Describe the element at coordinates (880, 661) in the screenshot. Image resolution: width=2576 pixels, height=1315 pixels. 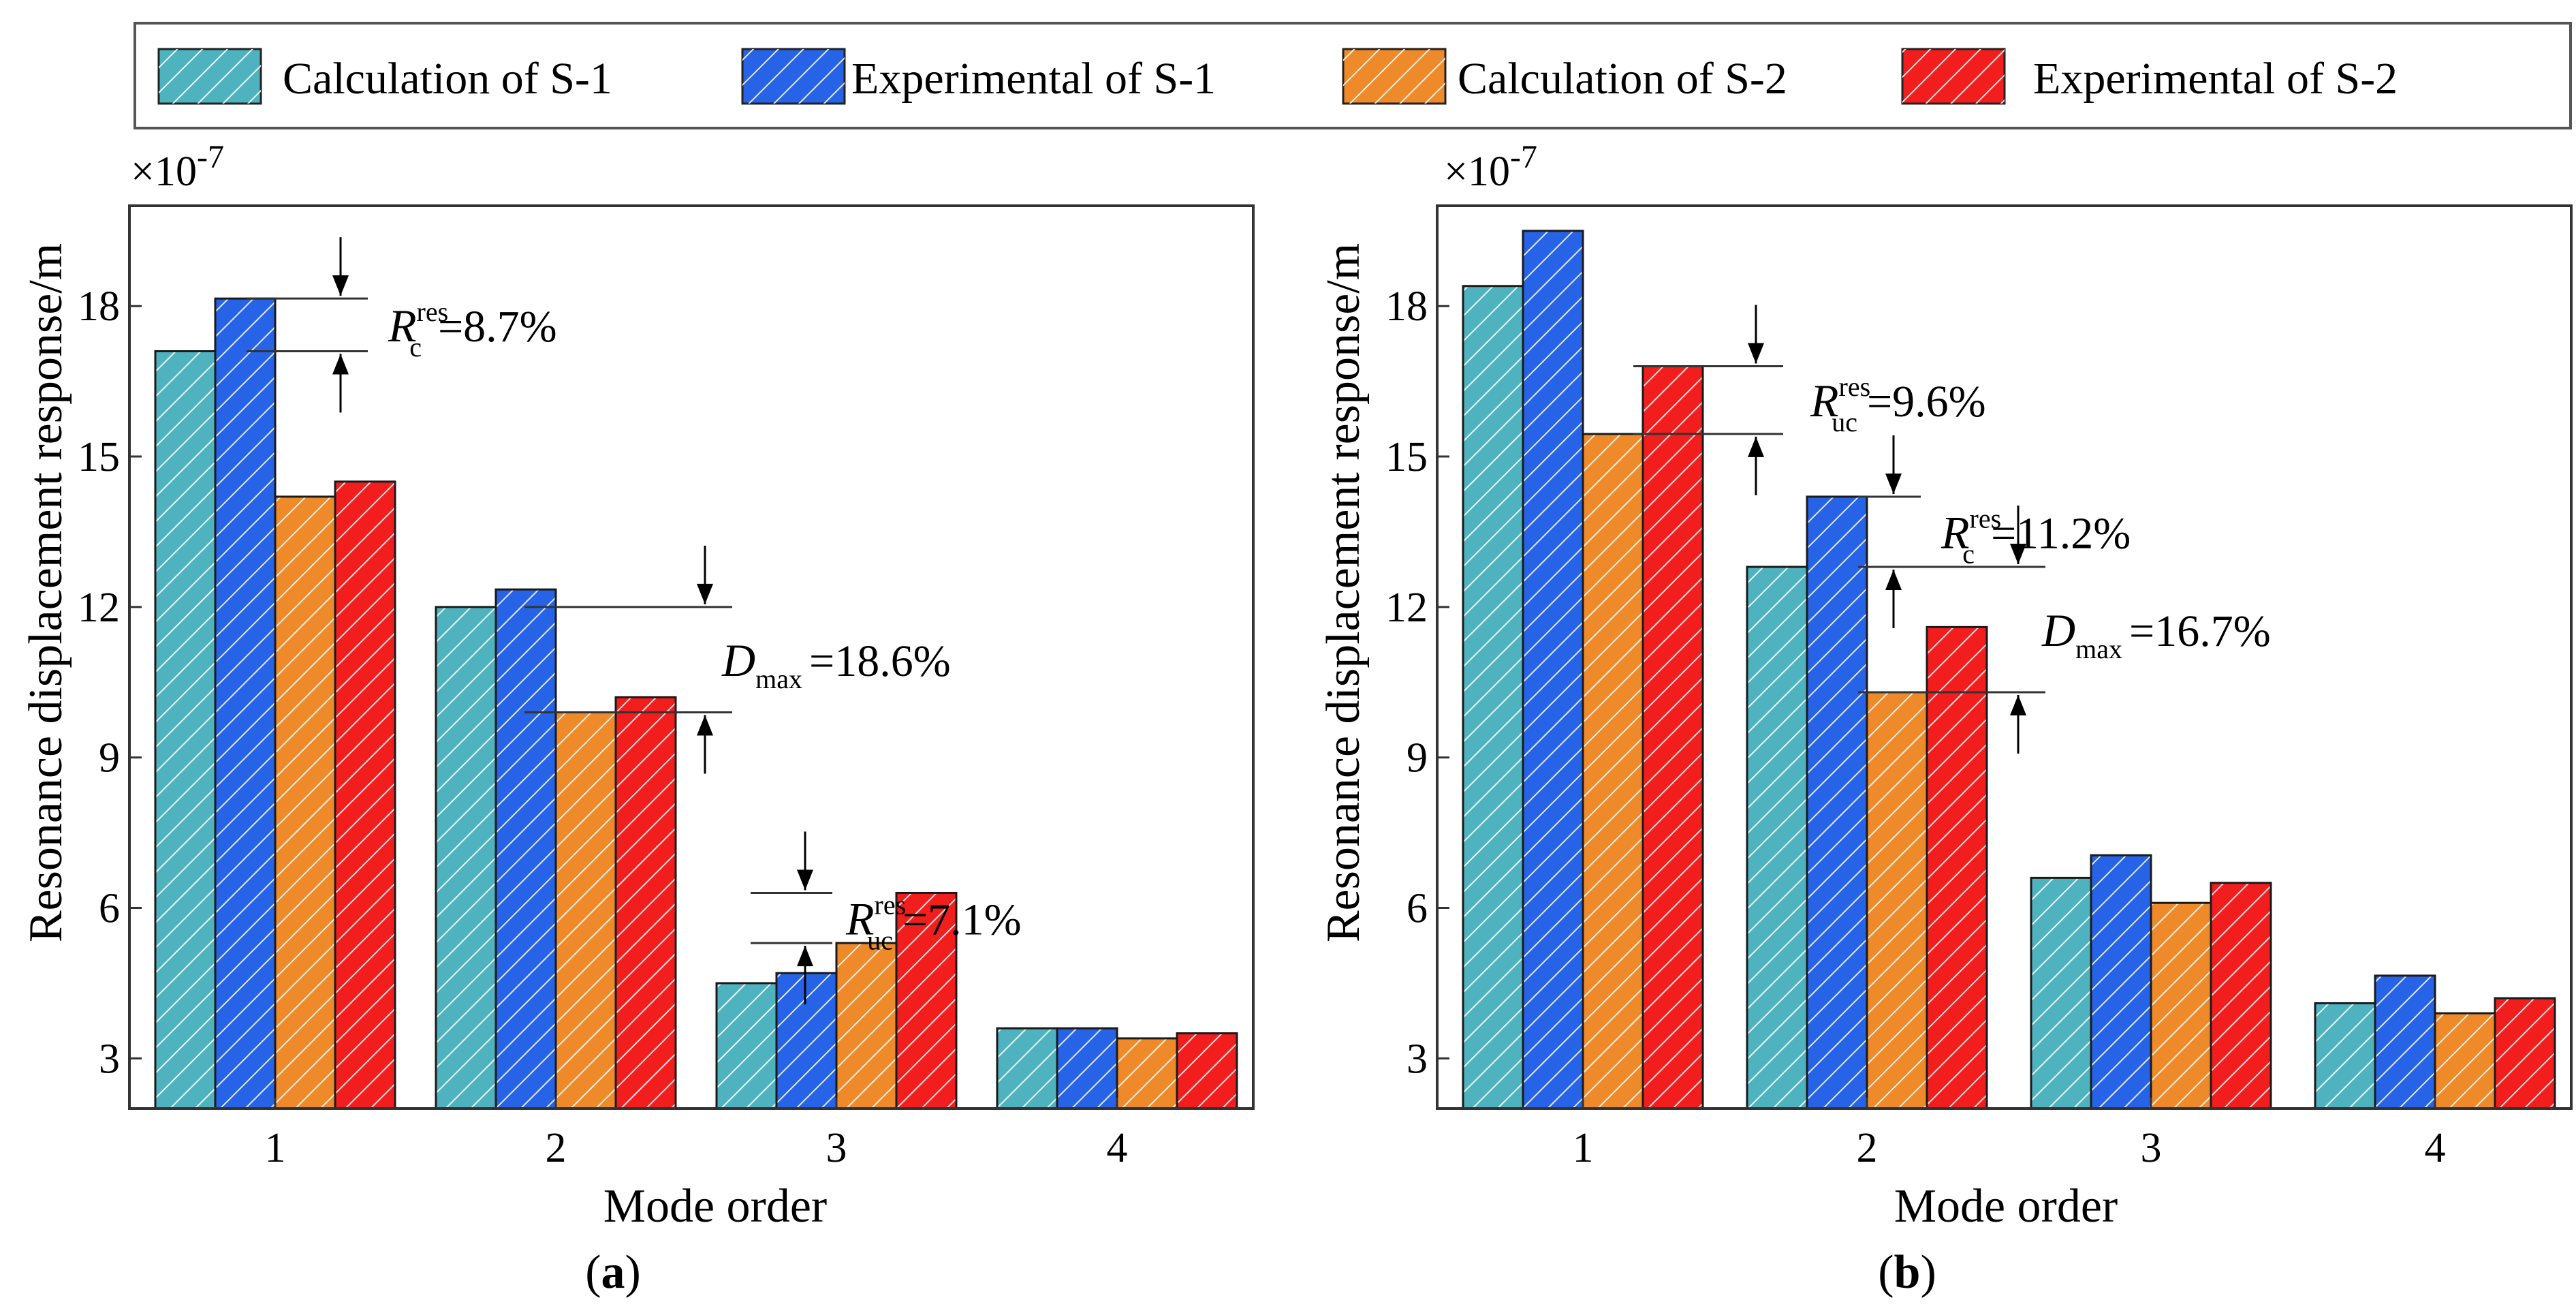
I see `annotation-value: =18.6%` at that location.